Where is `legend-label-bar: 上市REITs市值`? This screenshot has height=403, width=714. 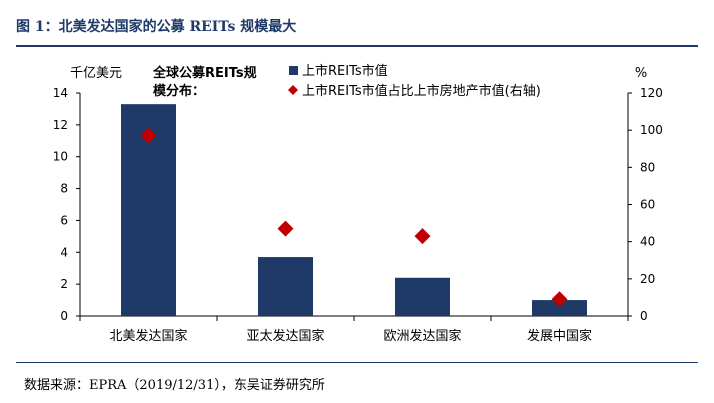 legend-label-bar: 上市REITs市值 is located at coordinates (345, 71).